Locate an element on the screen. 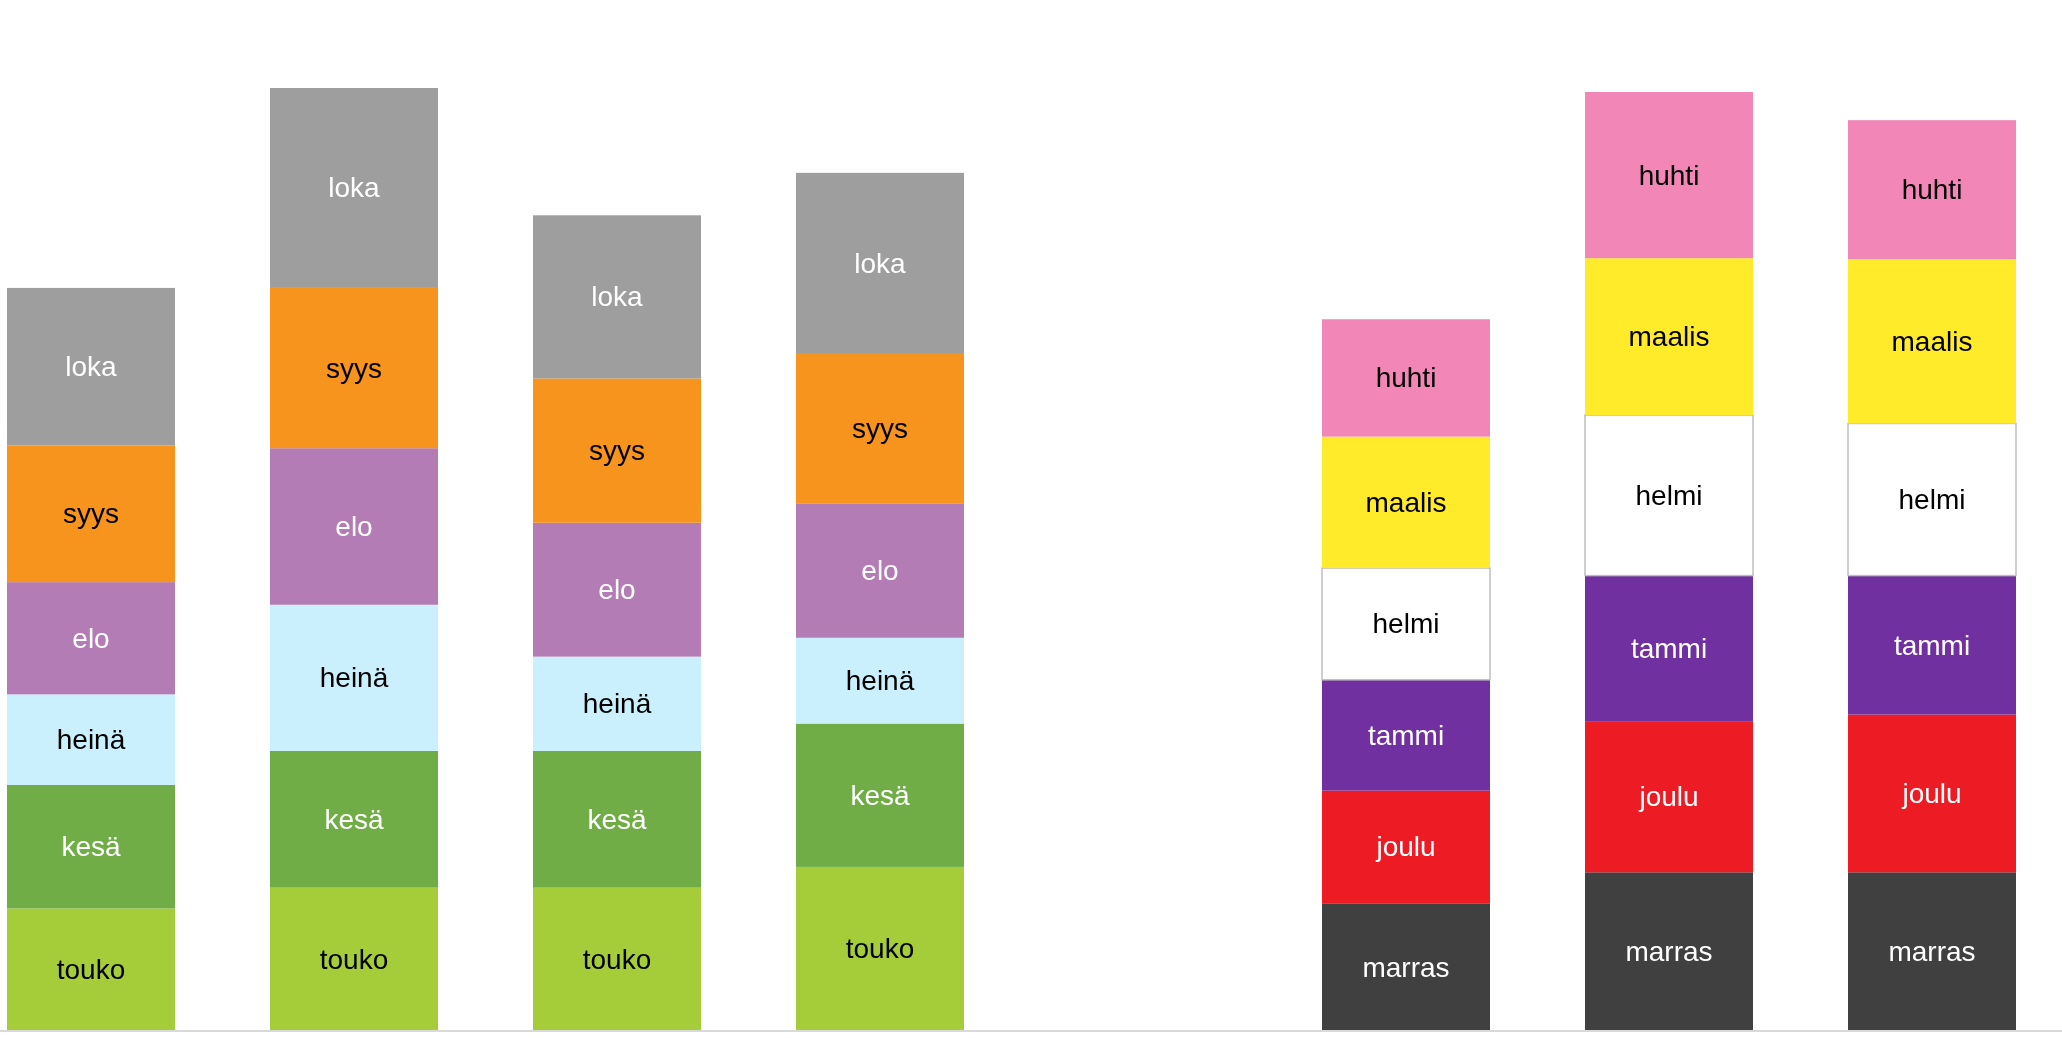 The height and width of the screenshot is (1038, 2062). series-label: kesä is located at coordinates (91, 847).